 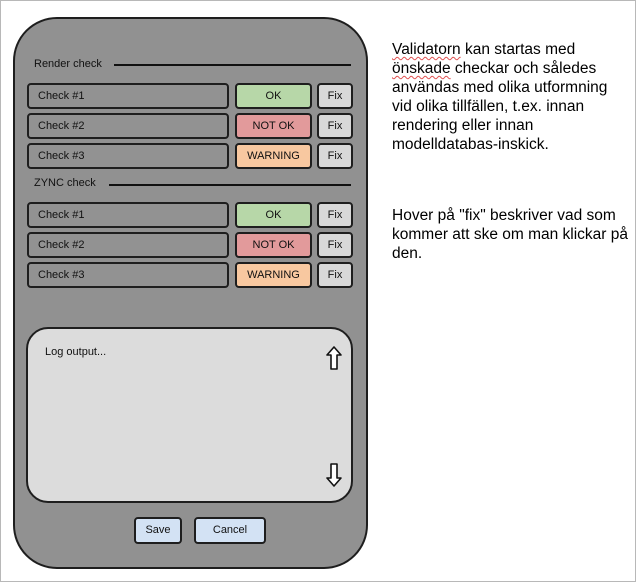 I want to click on render-check-3-status: WARNING, so click(x=273, y=156).